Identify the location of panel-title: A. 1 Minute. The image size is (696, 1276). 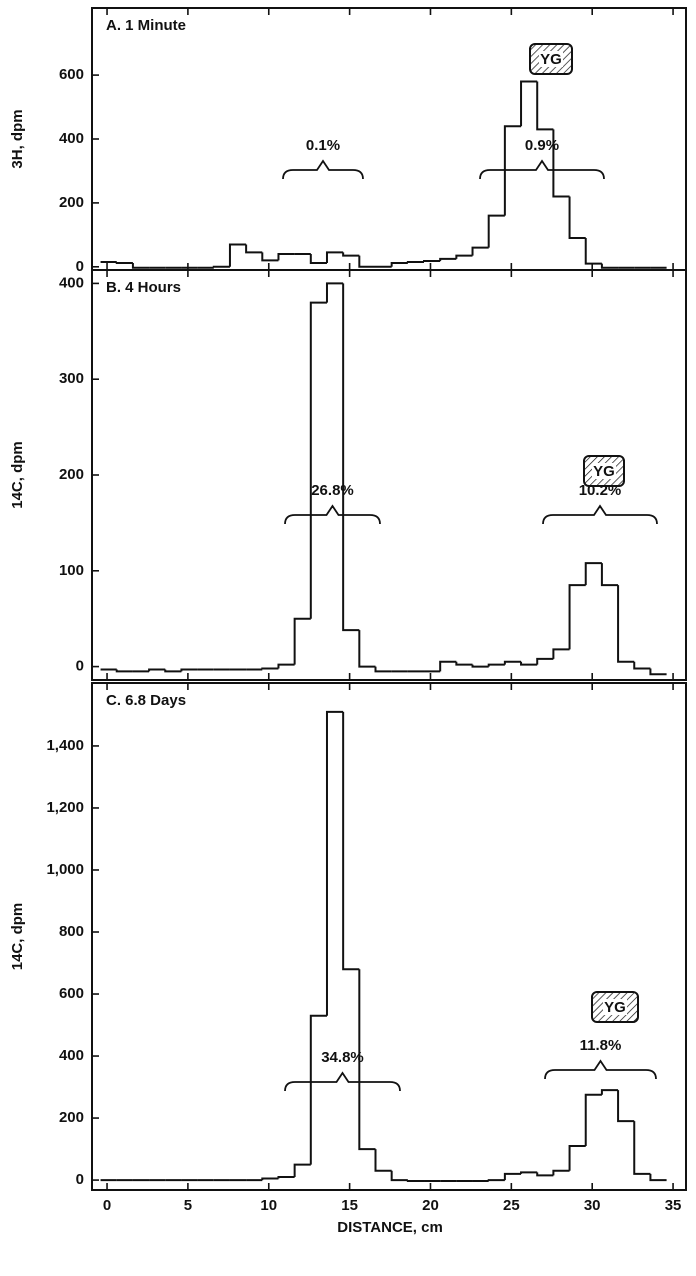
(146, 25).